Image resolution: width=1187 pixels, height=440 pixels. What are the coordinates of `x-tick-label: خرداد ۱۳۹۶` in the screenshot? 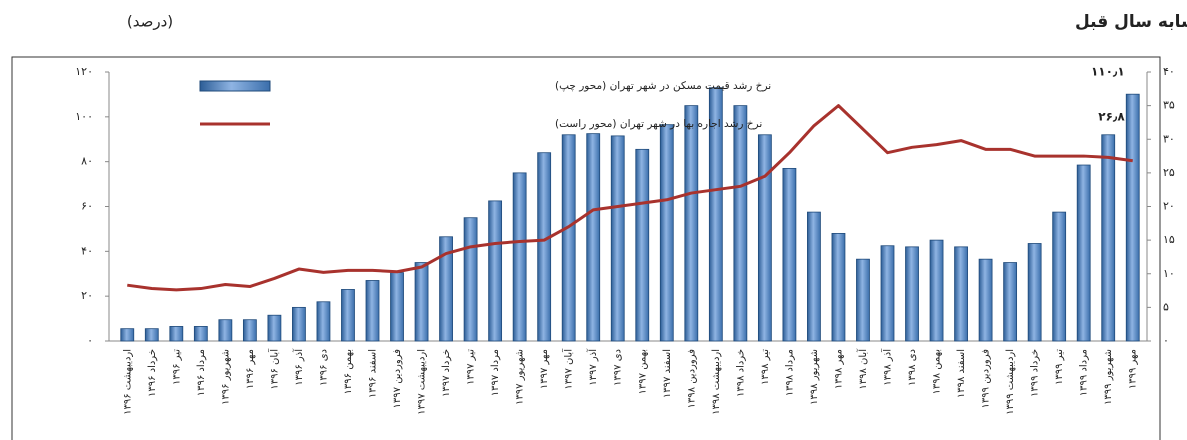 It's located at (152, 373).